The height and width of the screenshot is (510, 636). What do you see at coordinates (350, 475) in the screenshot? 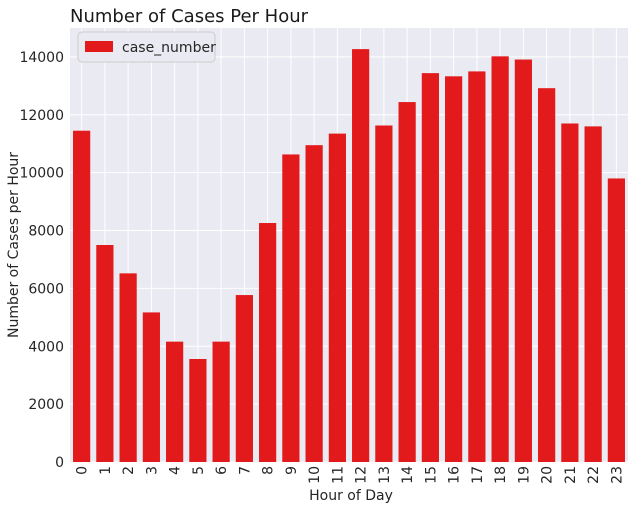
I see `x-tick-labels: 0 1 2 3 4 5 6 7 8 9 10 11 12 13 14 15 16 17 18 19 20 21 22 23` at bounding box center [350, 475].